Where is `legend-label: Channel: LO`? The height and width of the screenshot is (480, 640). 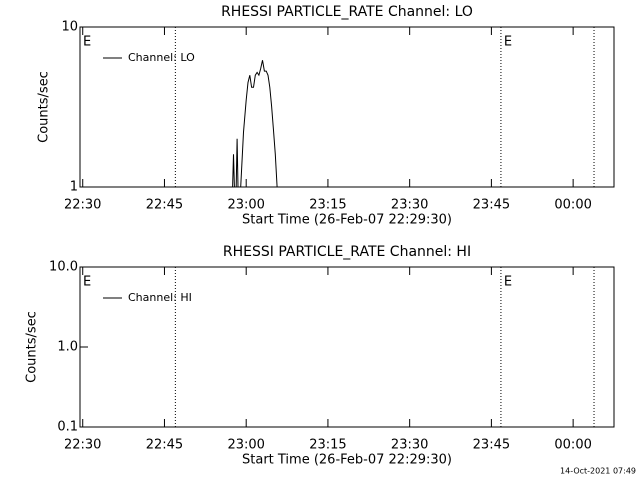 legend-label: Channel: LO is located at coordinates (161, 57).